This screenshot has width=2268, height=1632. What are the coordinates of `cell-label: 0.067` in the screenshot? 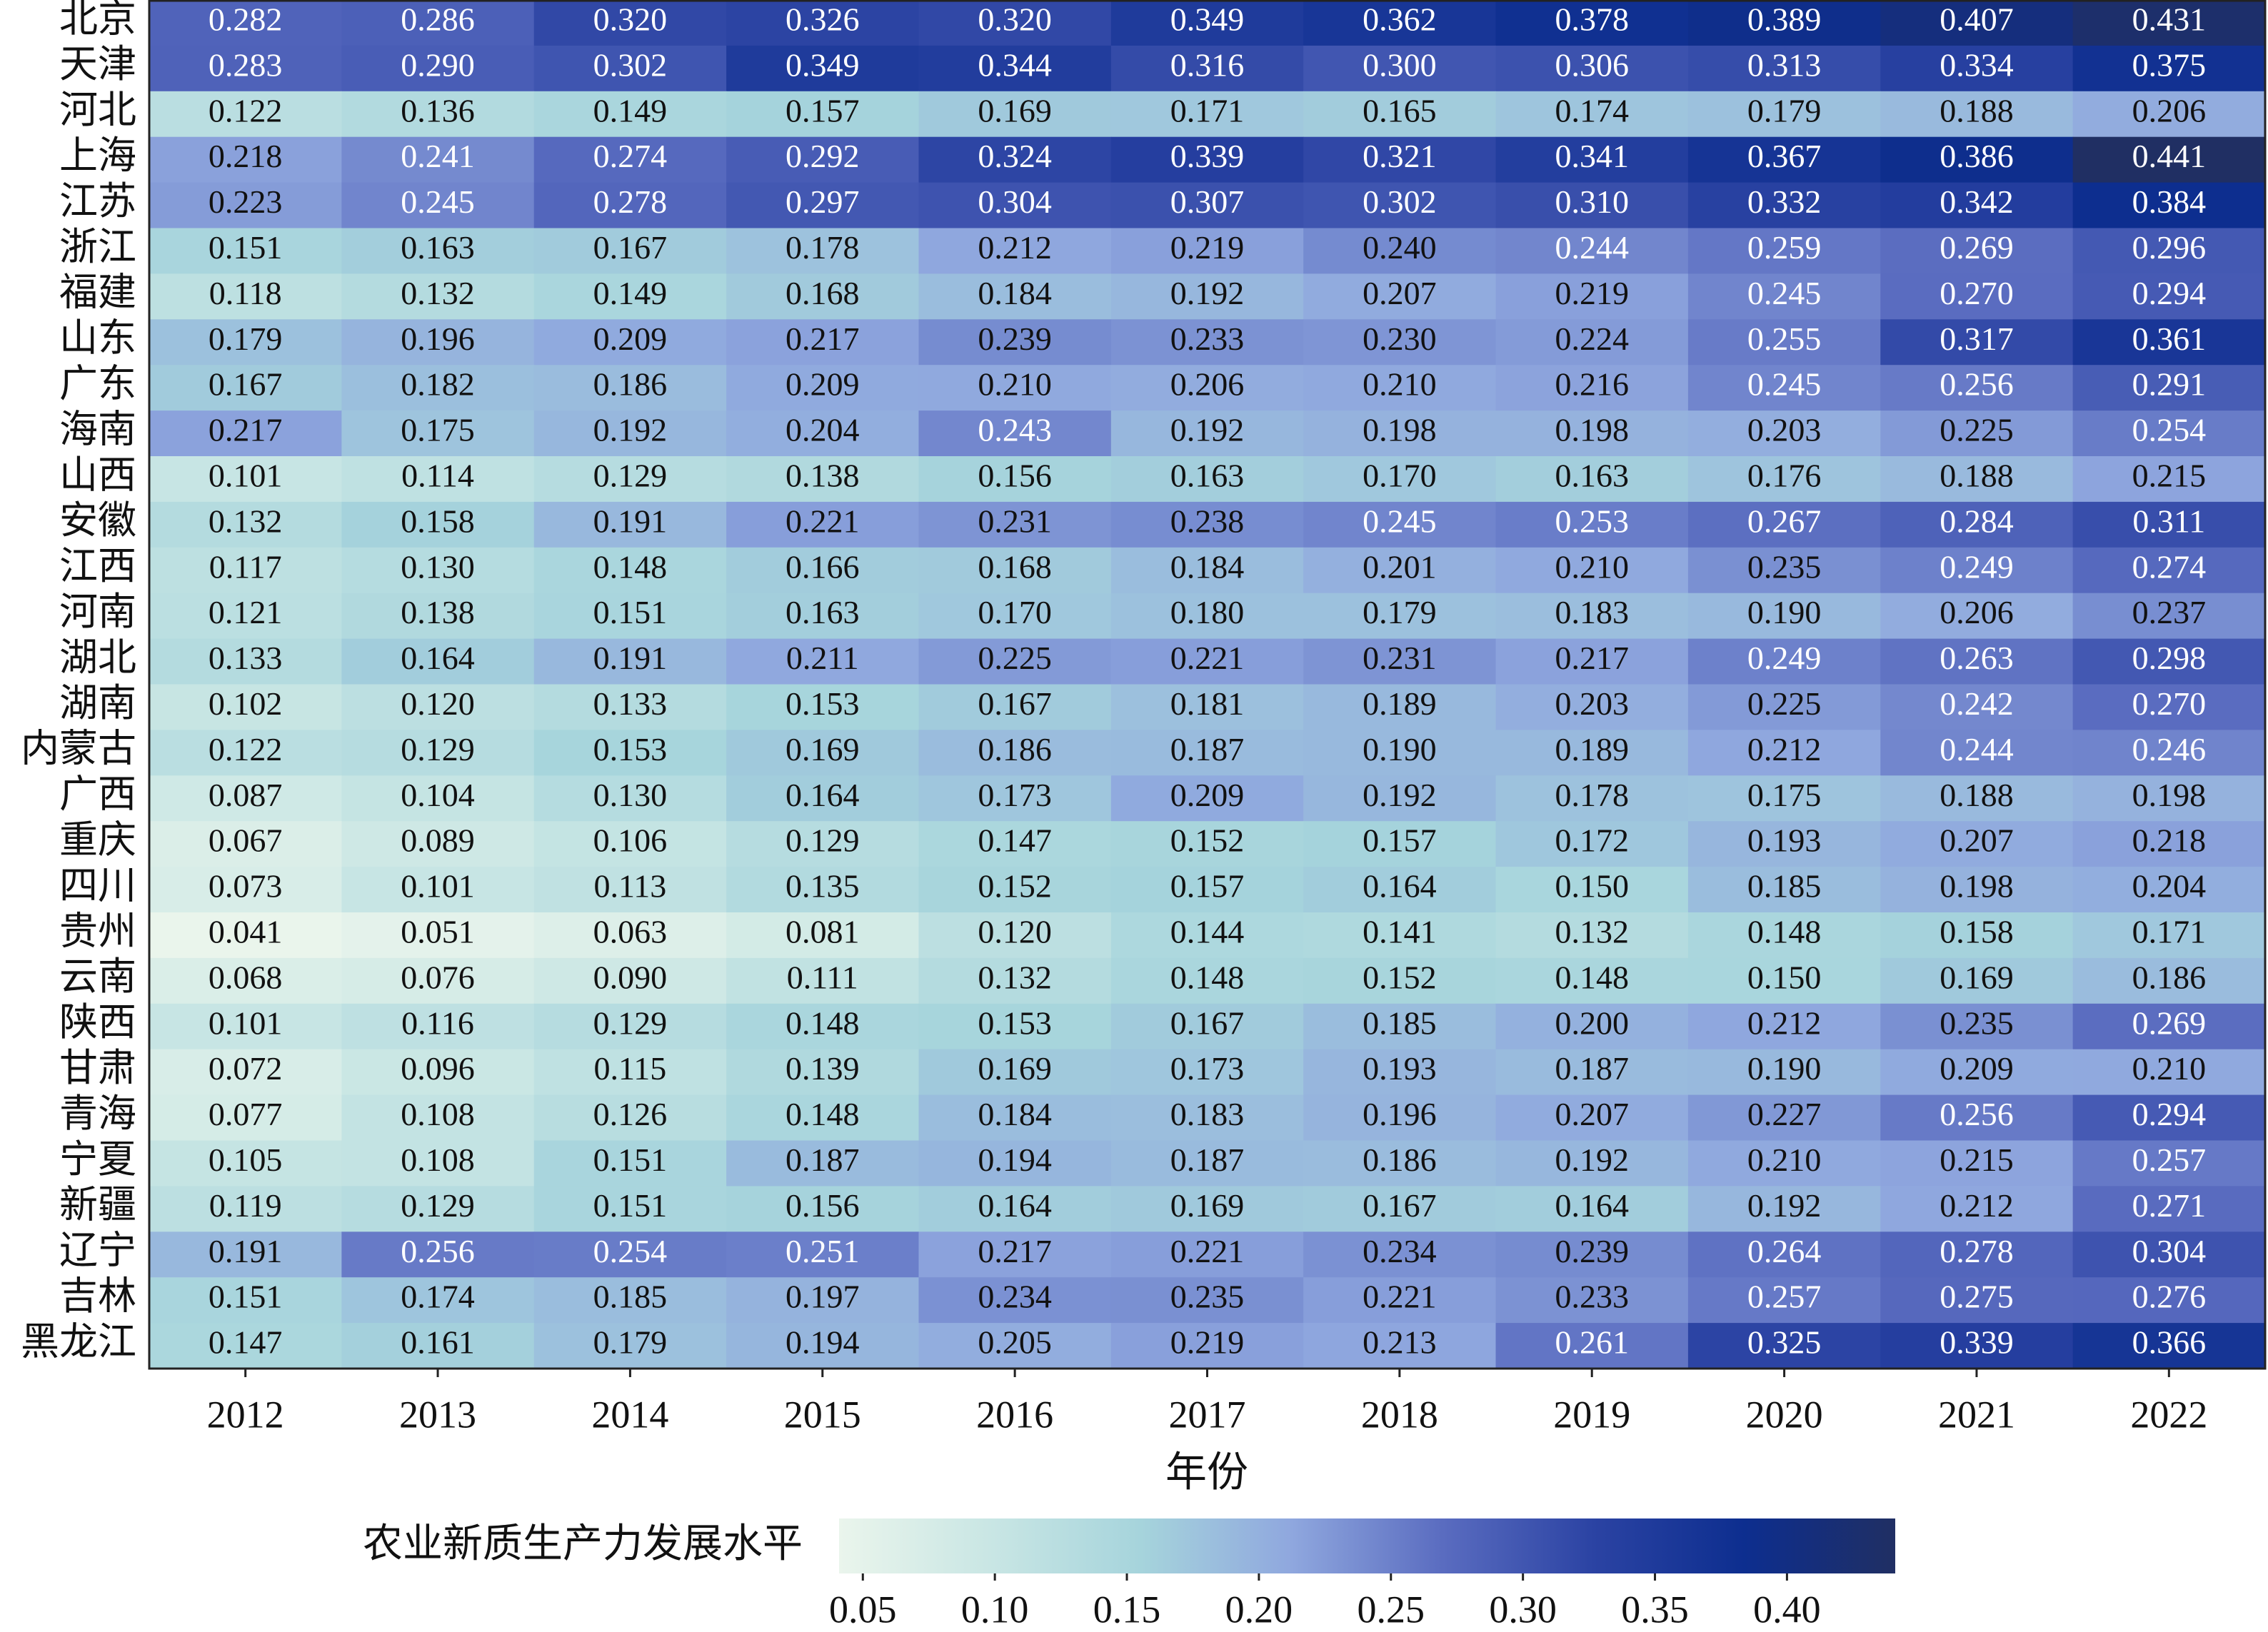 It's located at (246, 840).